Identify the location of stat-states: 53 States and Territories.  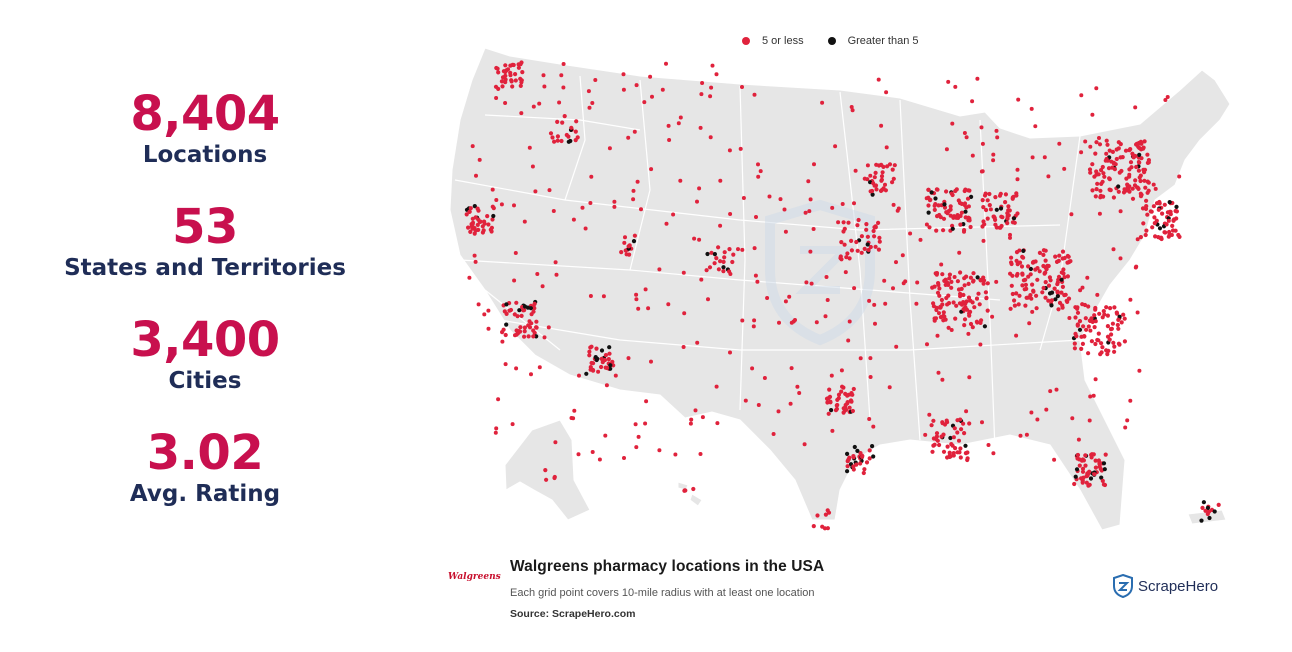
(205, 242).